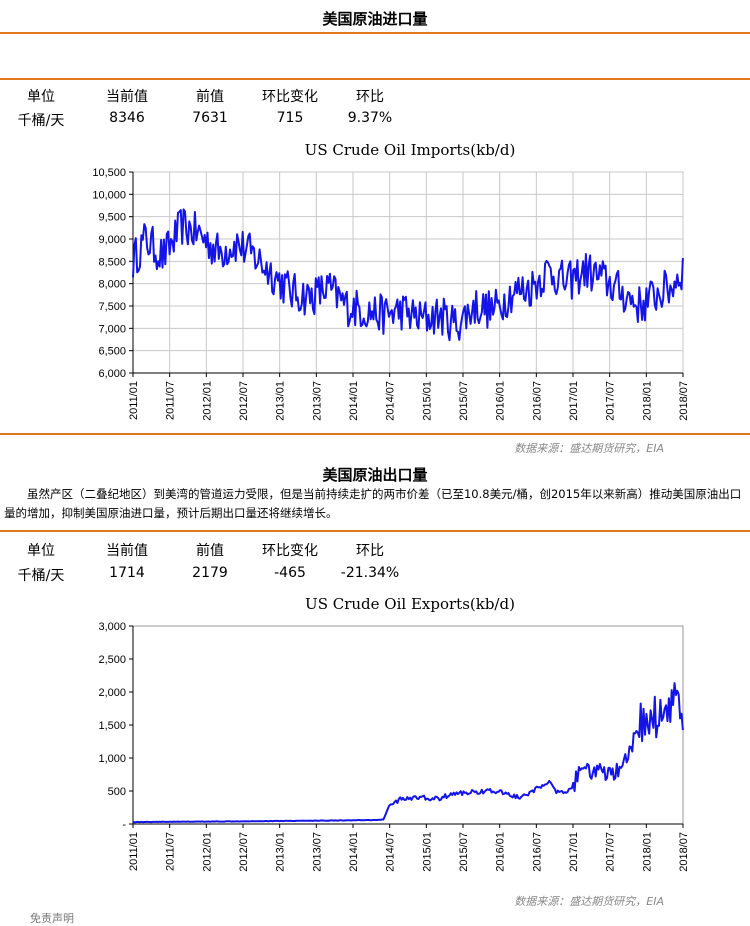 Image resolution: width=750 pixels, height=926 pixels. Describe the element at coordinates (112, 240) in the screenshot. I see `y-tick-label: 9,000` at that location.